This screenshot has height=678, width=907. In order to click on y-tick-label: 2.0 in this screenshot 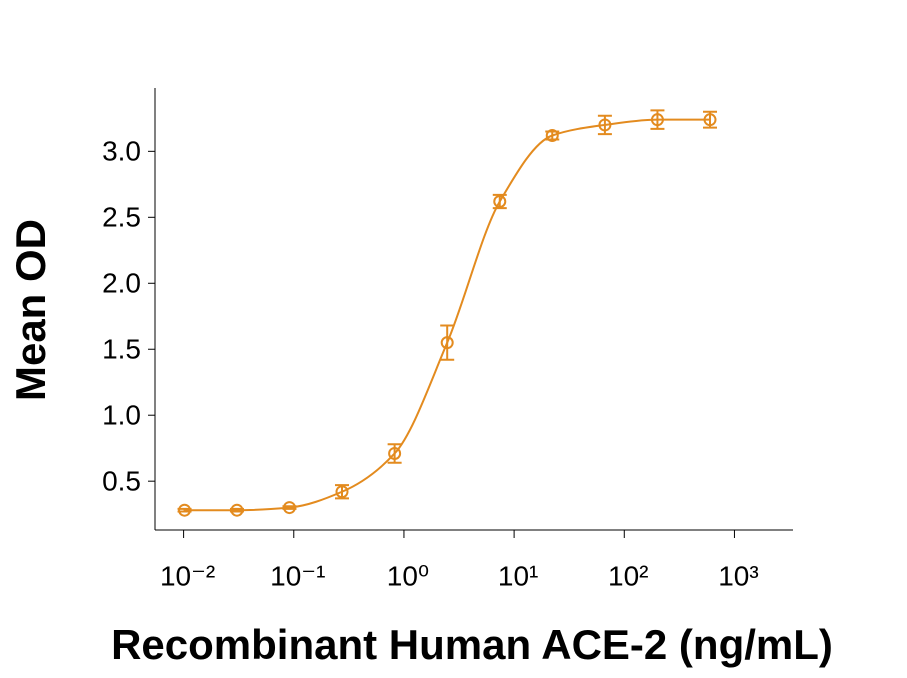, I will do `click(121, 283)`.